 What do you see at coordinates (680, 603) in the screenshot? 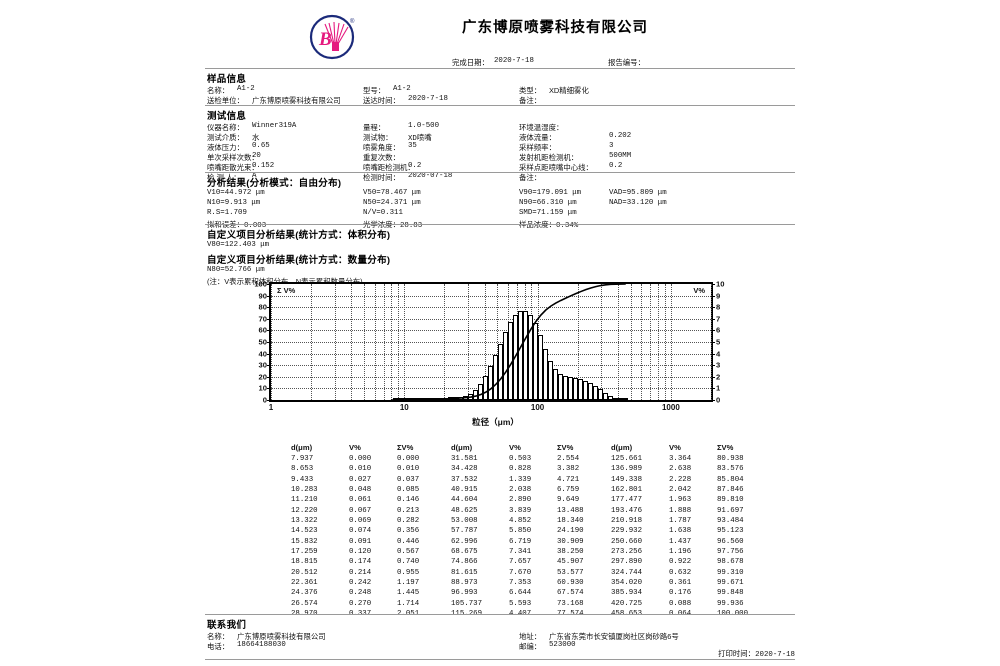
I see `table-cell: 0.088` at bounding box center [680, 603].